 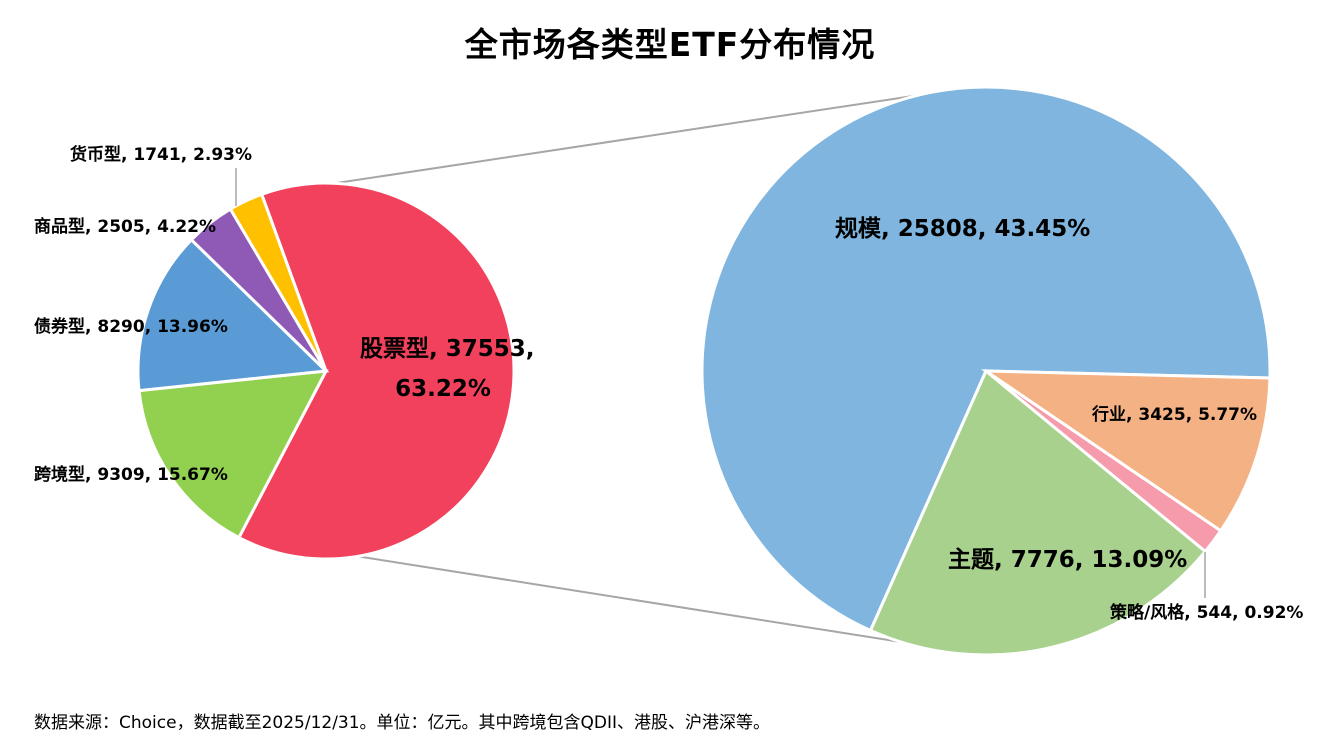 What do you see at coordinates (447, 349) in the screenshot?
I see `label-stock-line1: 股票型, 37553,` at bounding box center [447, 349].